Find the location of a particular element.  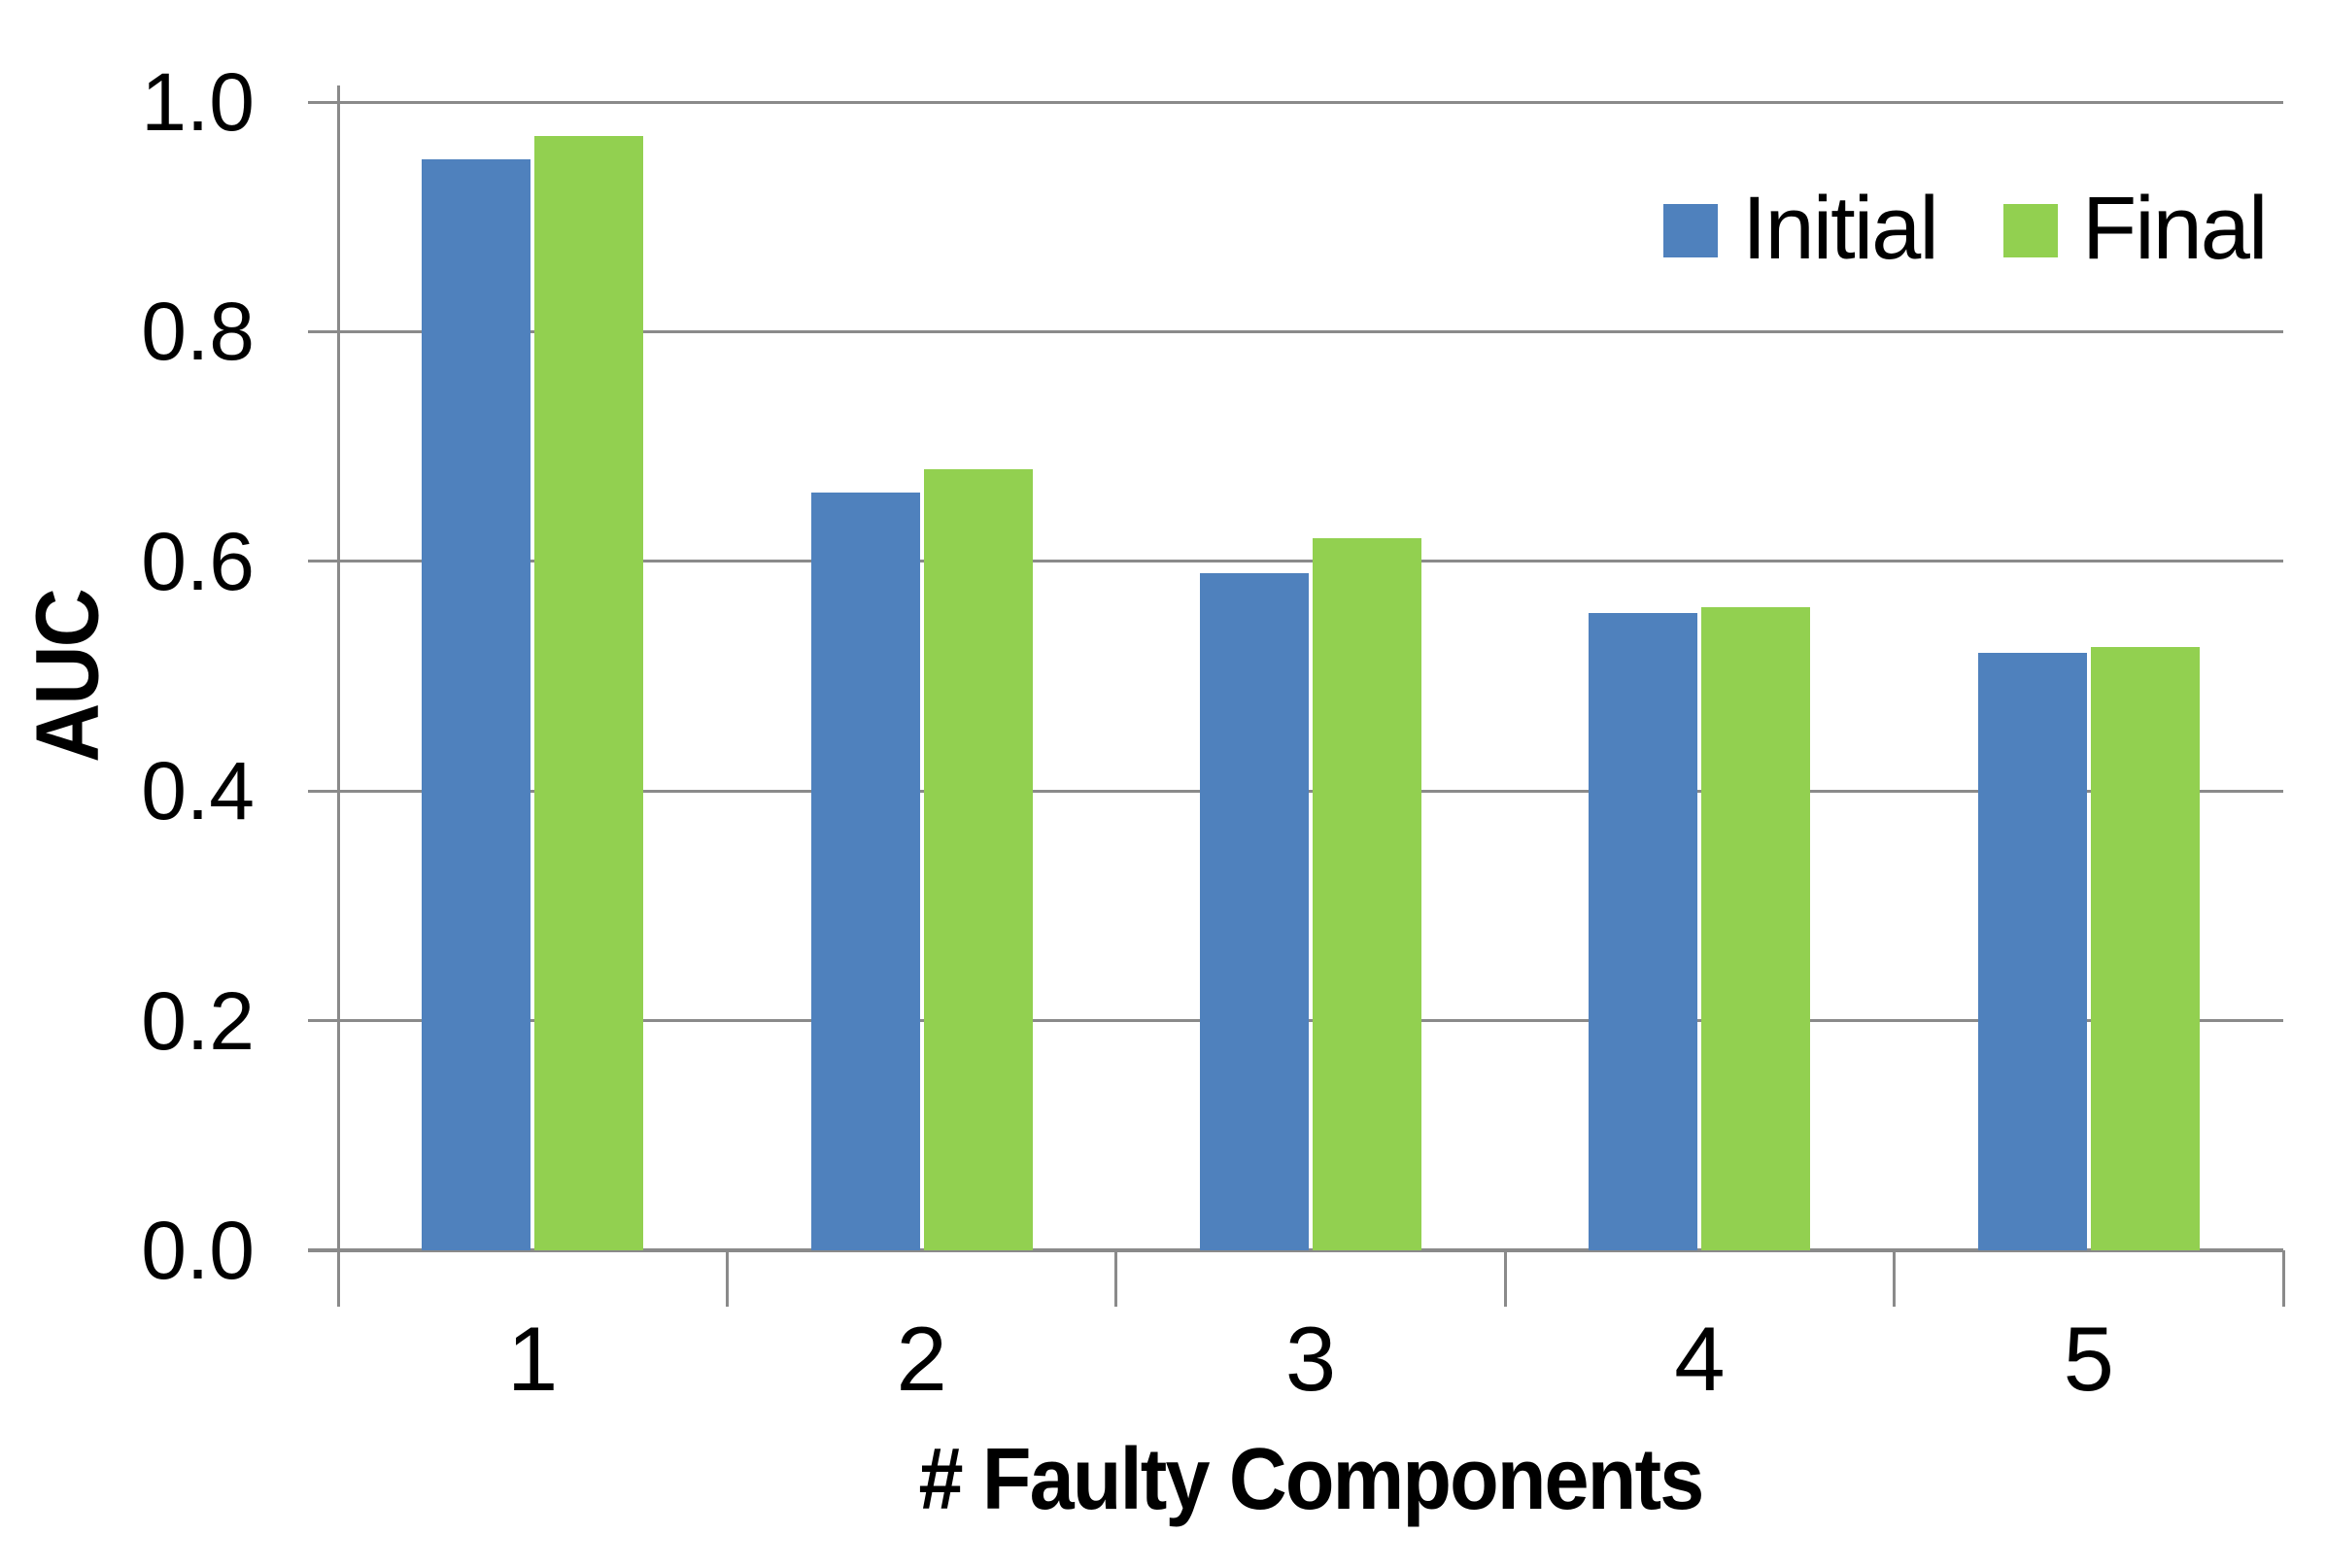

bar-final-cat4 is located at coordinates (1756, 928).